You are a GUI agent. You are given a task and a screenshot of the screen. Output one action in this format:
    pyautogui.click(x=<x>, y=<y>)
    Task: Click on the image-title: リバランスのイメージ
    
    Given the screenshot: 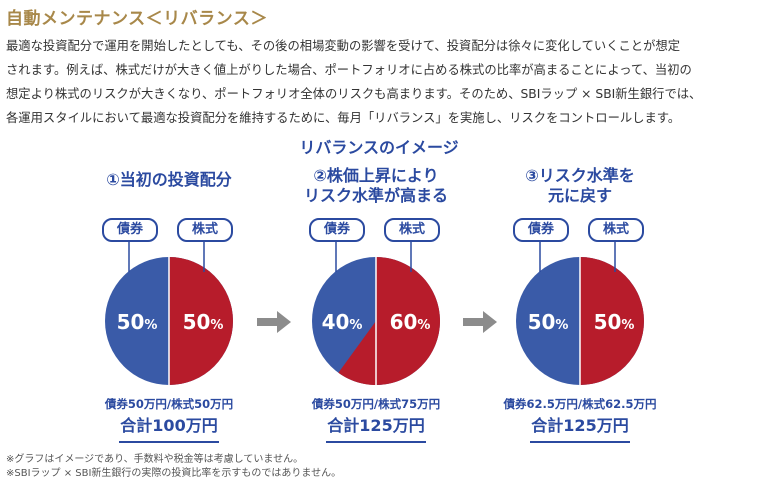 What is the action you would take?
    pyautogui.click(x=379, y=147)
    